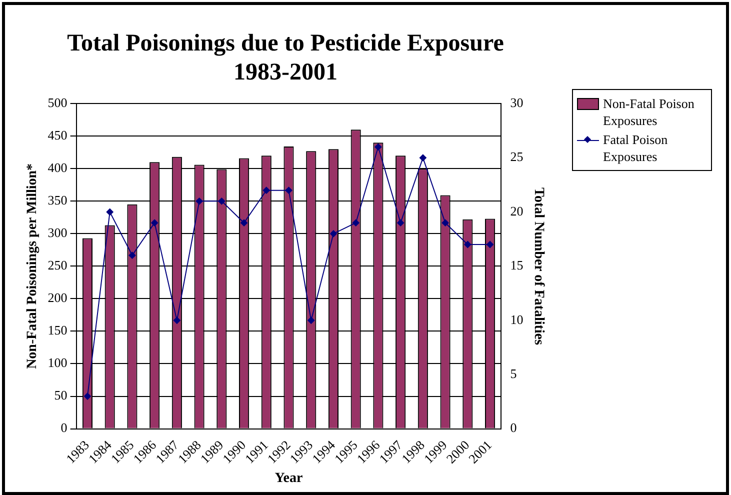 The height and width of the screenshot is (495, 731). I want to click on y2-axis-title: Total Number of Fatalities, so click(538, 266).